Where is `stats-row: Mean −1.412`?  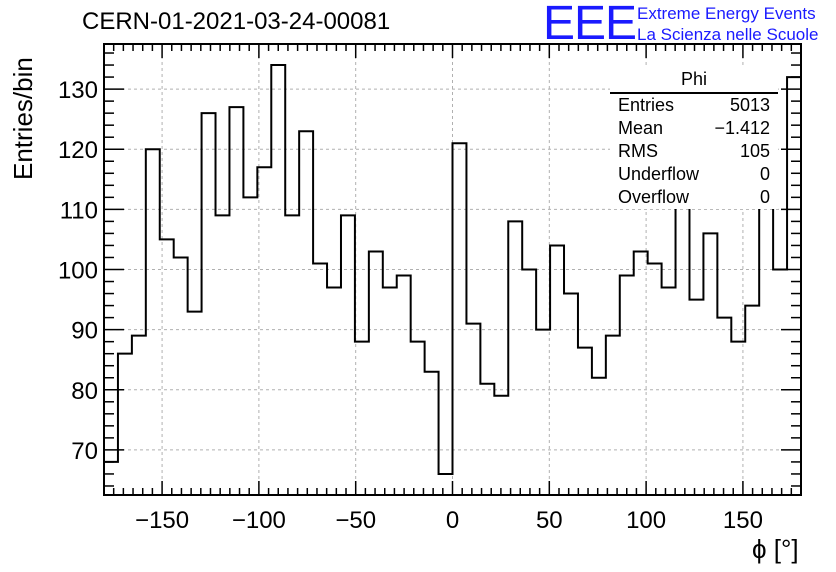
stats-row: Mean −1.412 is located at coordinates (694, 128).